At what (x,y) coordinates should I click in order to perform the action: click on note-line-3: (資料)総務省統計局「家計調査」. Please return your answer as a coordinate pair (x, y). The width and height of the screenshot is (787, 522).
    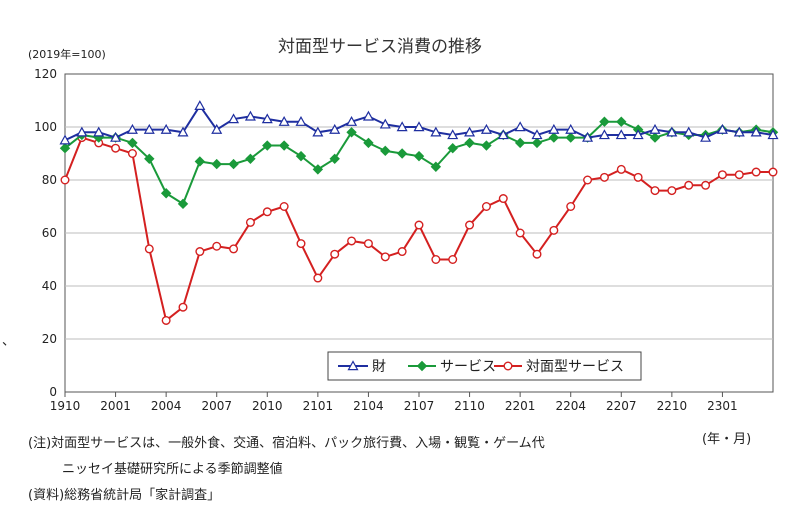
    Looking at the image, I should click on (124, 495).